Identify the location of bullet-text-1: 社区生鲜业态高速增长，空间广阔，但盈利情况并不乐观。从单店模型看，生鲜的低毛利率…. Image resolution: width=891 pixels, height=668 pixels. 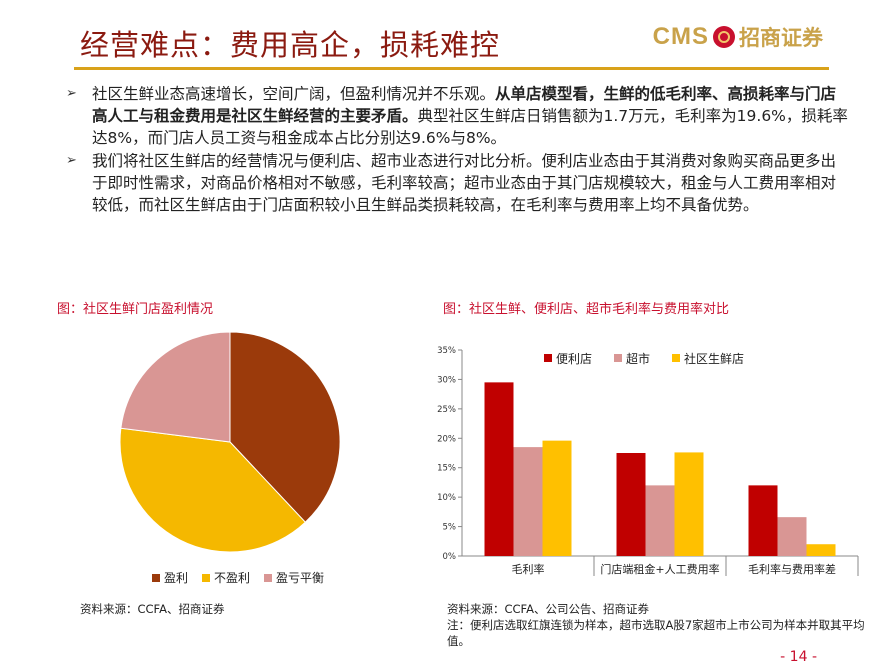
(471, 116).